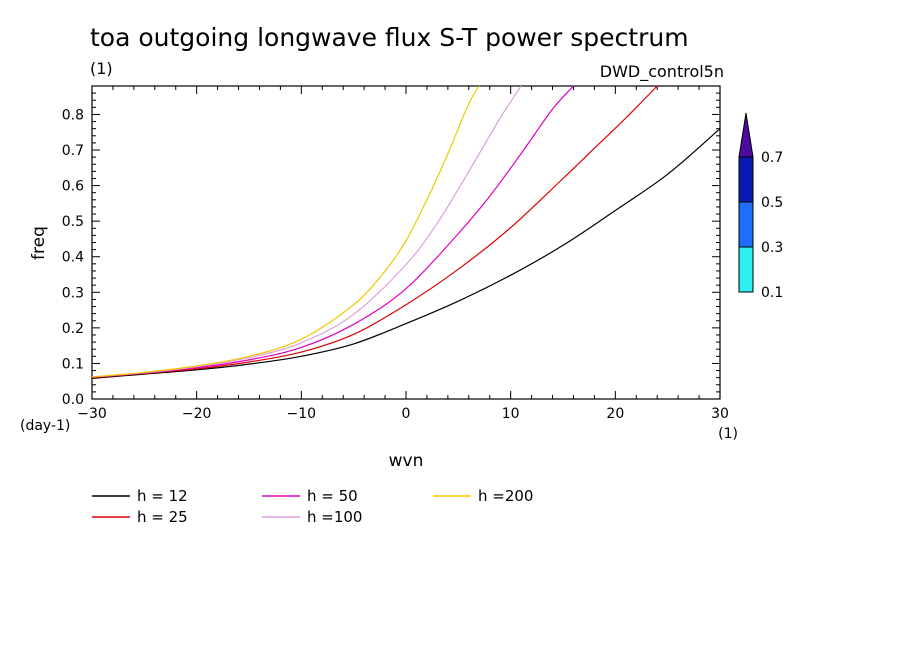  Describe the element at coordinates (73, 400) in the screenshot. I see `y-tick-label: 0.0` at that location.